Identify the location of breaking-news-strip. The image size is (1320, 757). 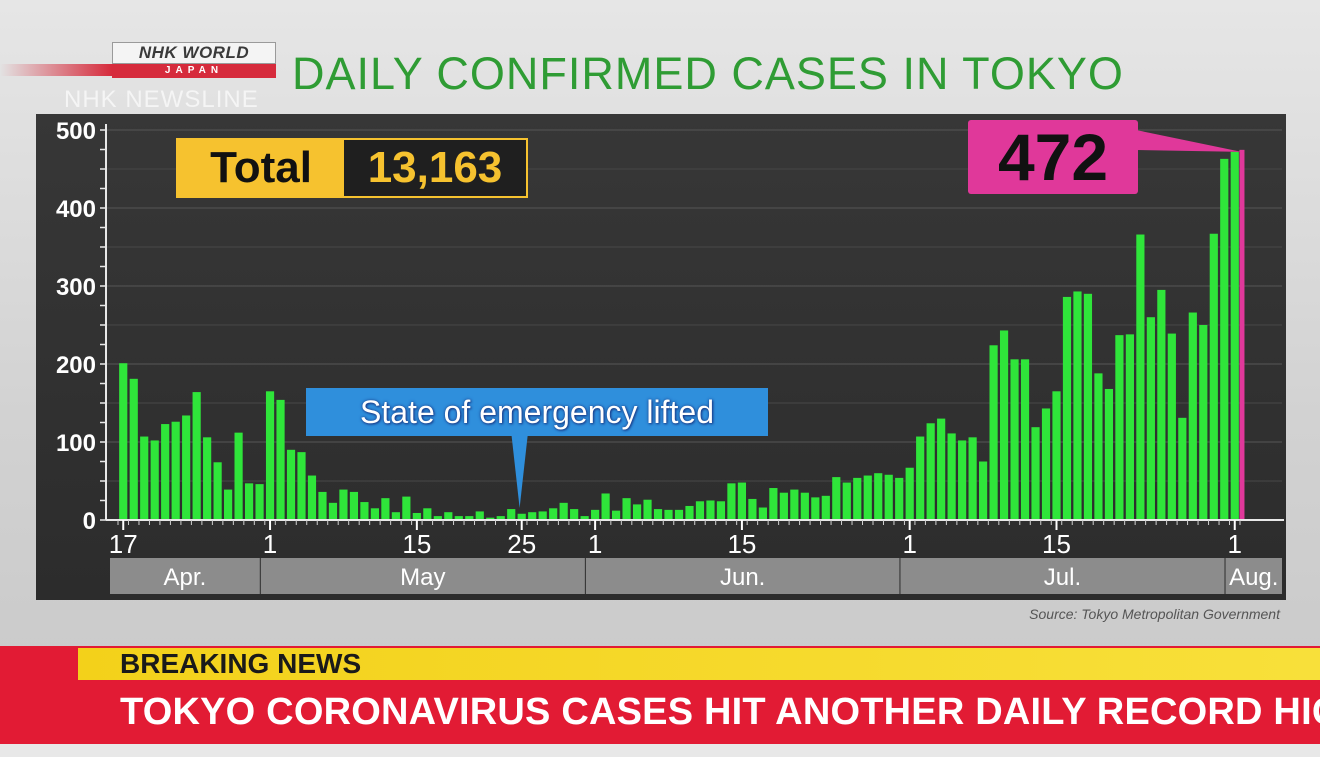
(699, 664).